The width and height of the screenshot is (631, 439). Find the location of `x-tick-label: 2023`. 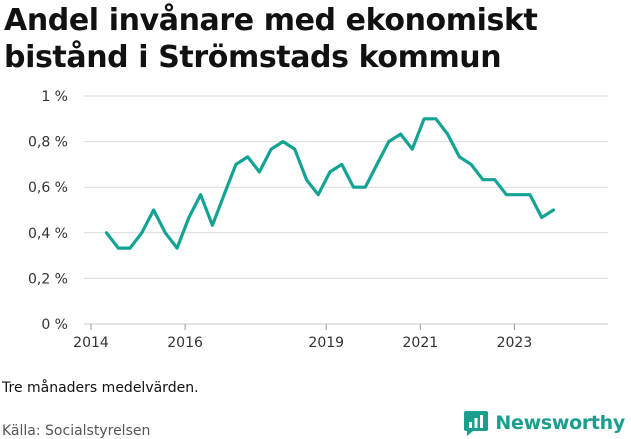

x-tick-label: 2023 is located at coordinates (515, 343).